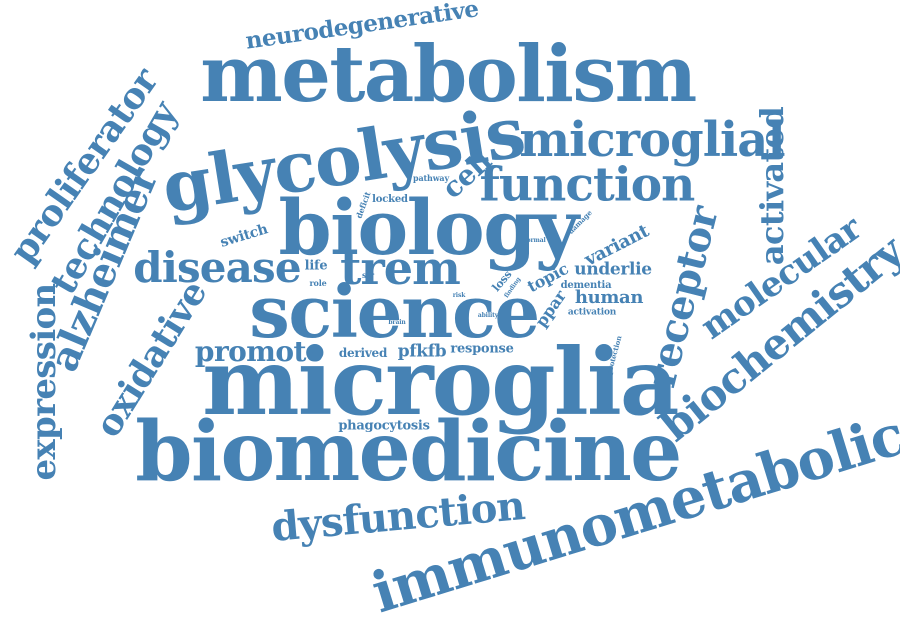 The width and height of the screenshot is (900, 626). Describe the element at coordinates (613, 269) in the screenshot. I see `word-underlie: underlie` at that location.